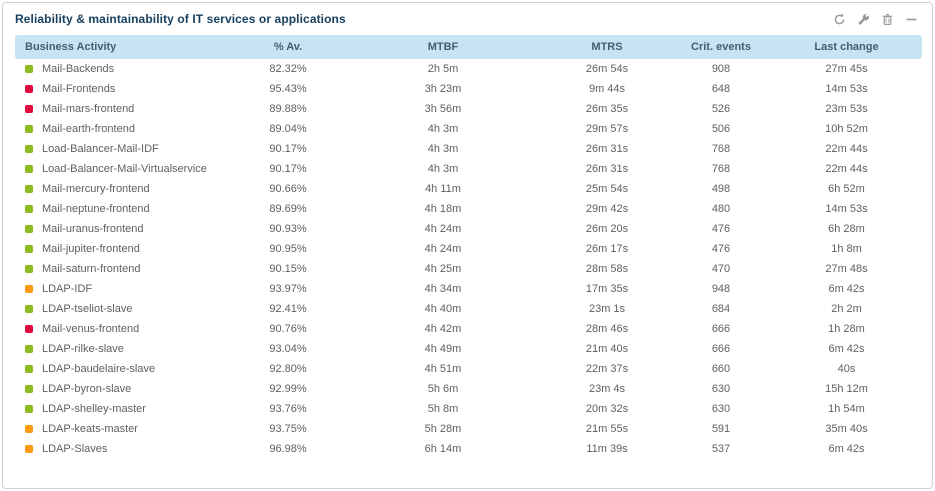  Describe the element at coordinates (443, 47) in the screenshot. I see `column-header-mtbf: MTBF` at that location.